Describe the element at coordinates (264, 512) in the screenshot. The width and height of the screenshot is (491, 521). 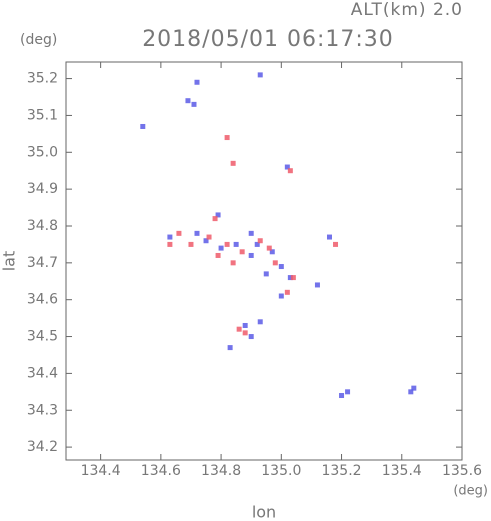
I see `x-axis-label: lon` at that location.